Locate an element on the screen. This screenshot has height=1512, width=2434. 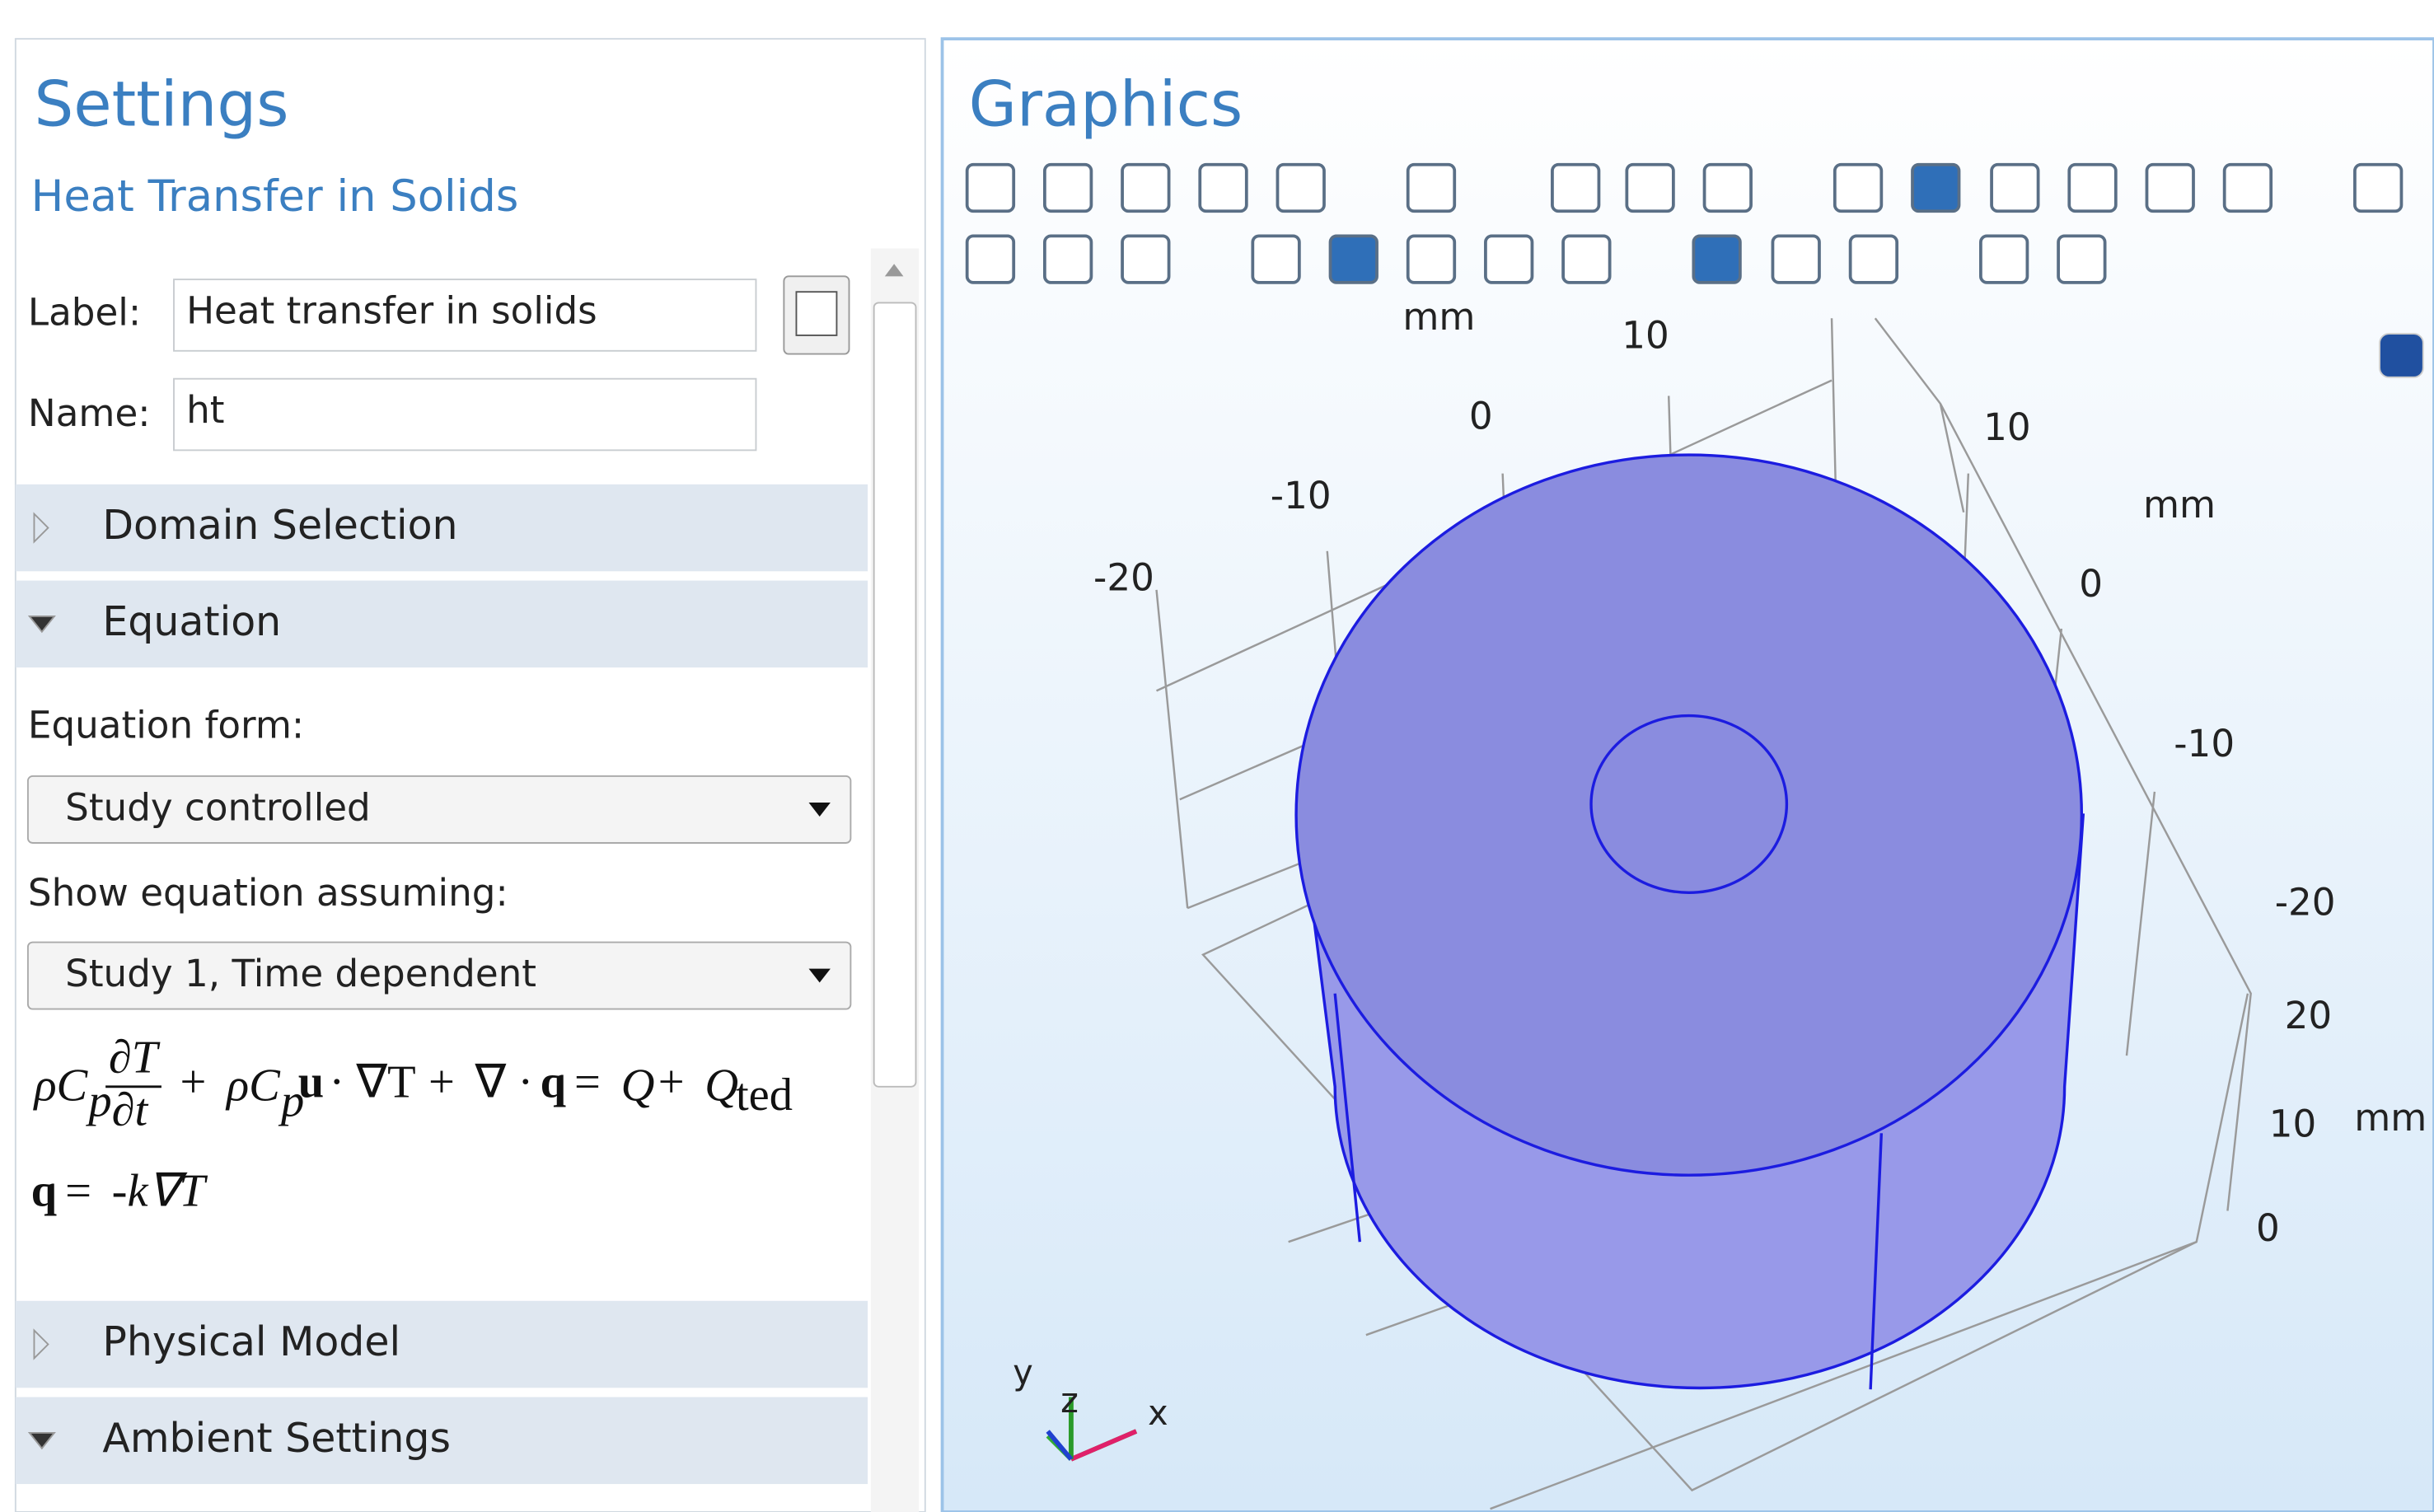
show-equation-value: Study 1, Time dependent is located at coordinates (300, 973).